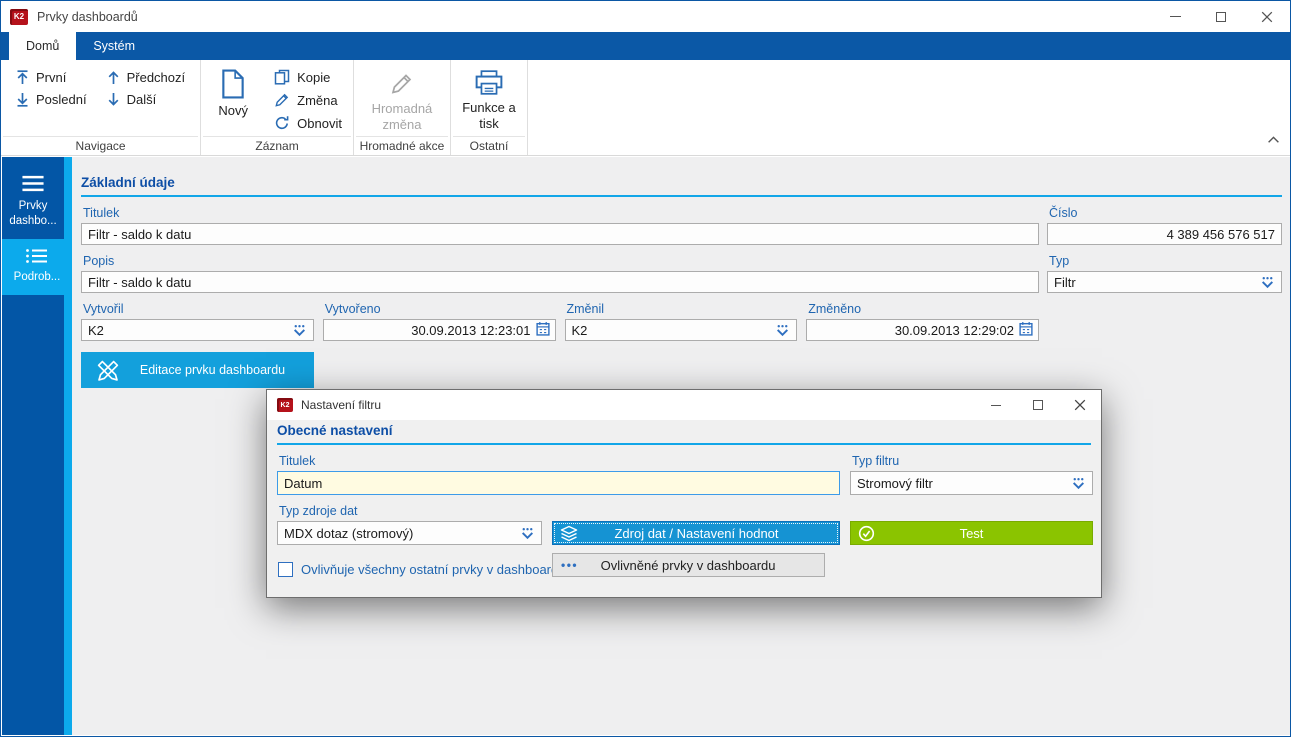  I want to click on window-title: Prvky dashboardů, so click(87, 16).